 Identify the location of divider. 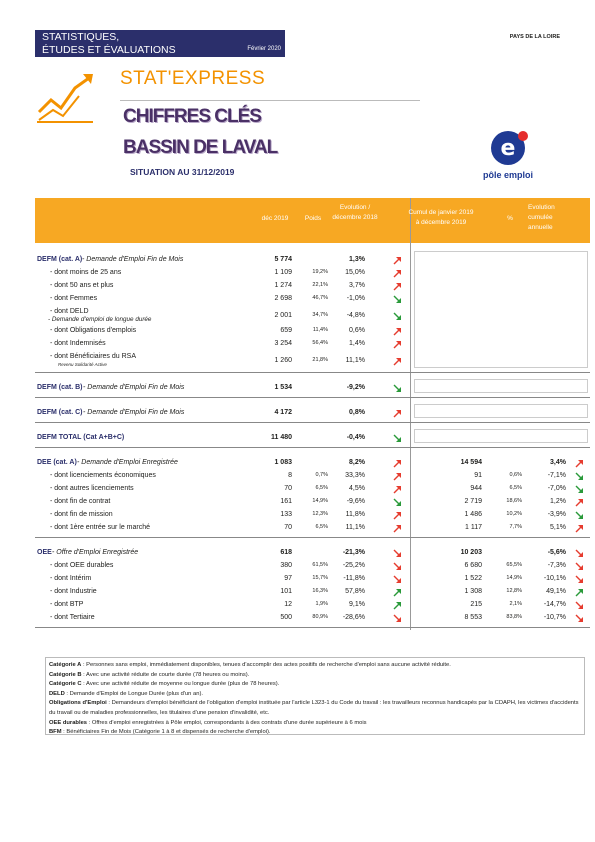
(410, 414).